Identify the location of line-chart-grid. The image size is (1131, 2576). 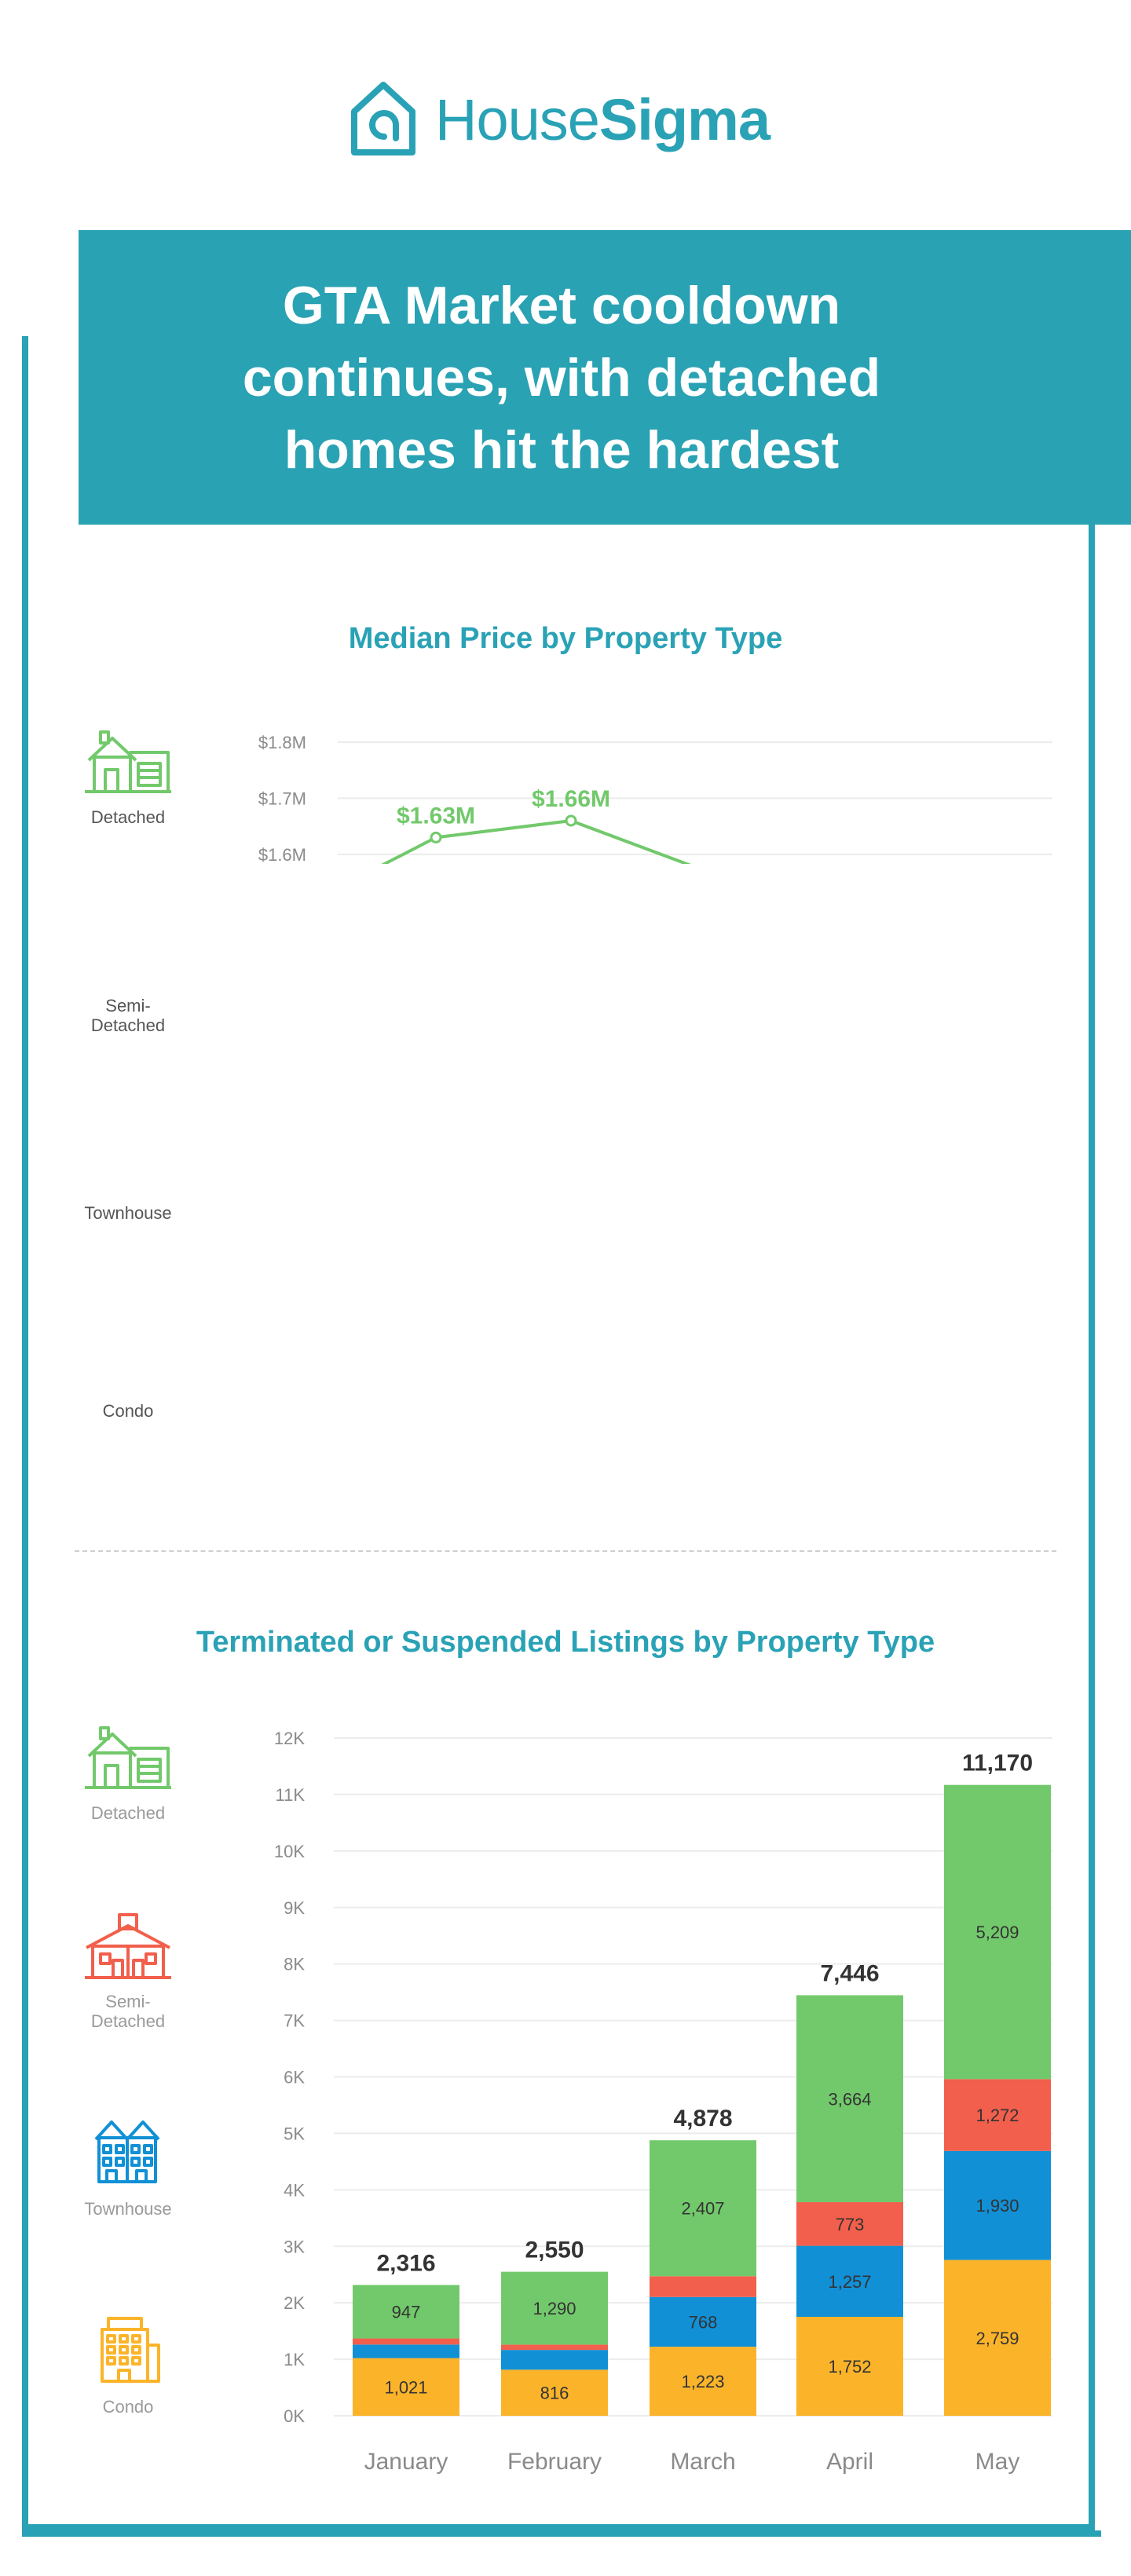
(695, 798).